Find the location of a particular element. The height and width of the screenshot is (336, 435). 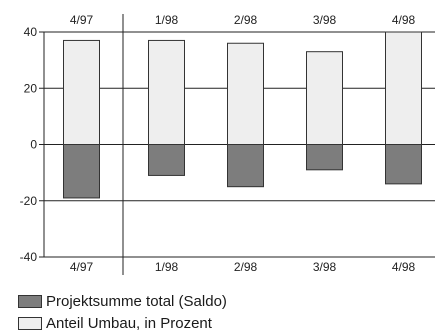

x-tick-label-bottom: 2/98 is located at coordinates (246, 267).